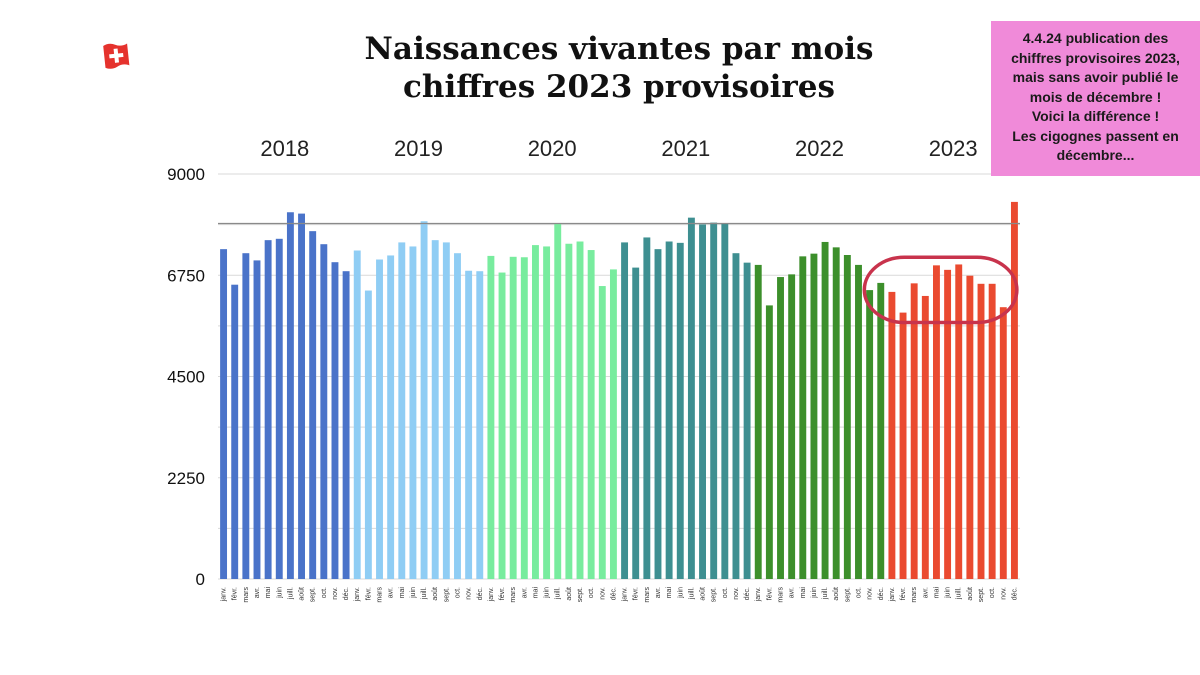  What do you see at coordinates (116, 56) in the screenshot?
I see `swiss-flag-icon` at bounding box center [116, 56].